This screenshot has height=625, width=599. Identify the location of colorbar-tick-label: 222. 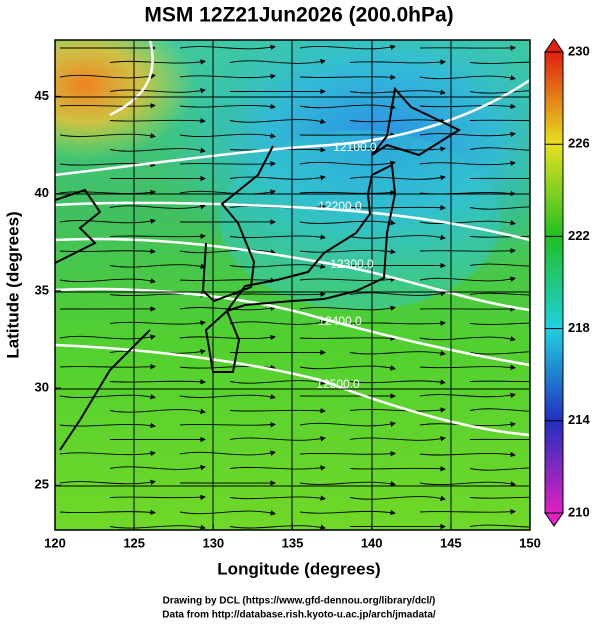
(579, 235).